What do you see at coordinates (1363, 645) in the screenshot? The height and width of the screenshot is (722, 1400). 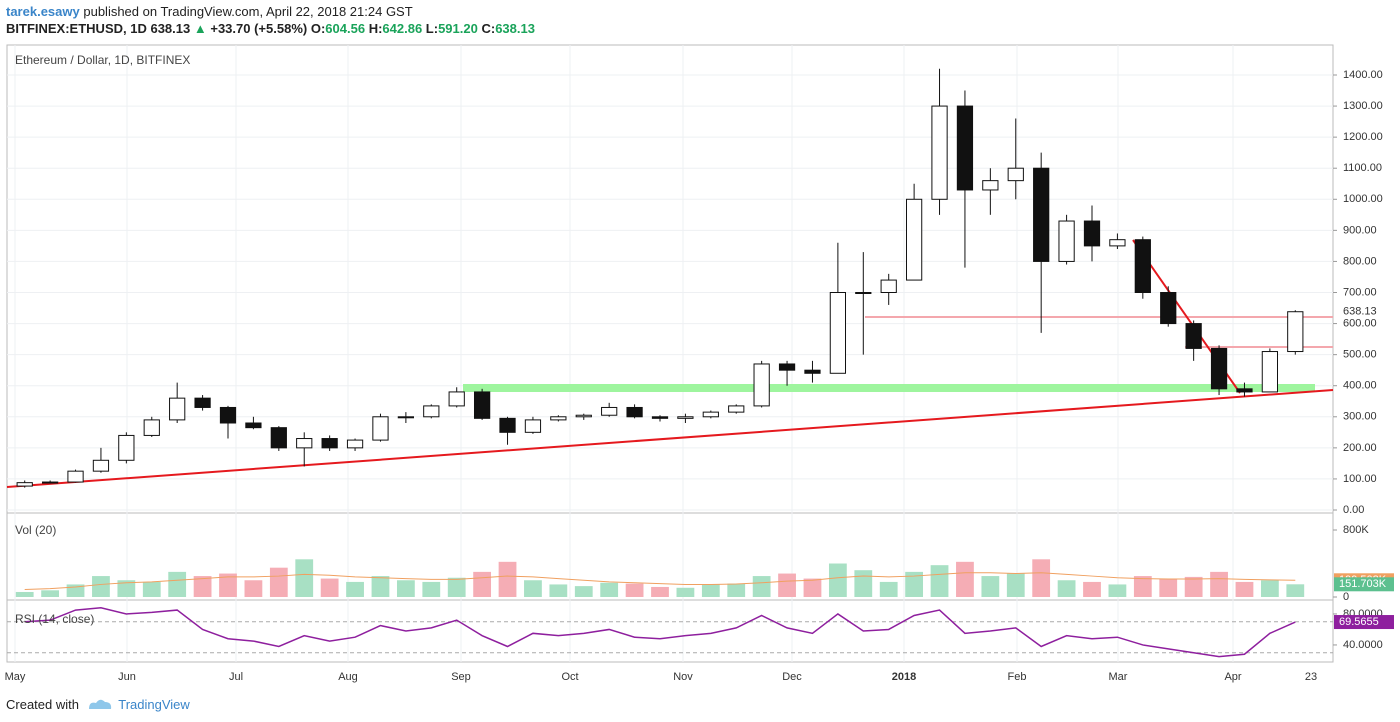 I see `rsi-tick-label: 40.0000` at bounding box center [1363, 645].